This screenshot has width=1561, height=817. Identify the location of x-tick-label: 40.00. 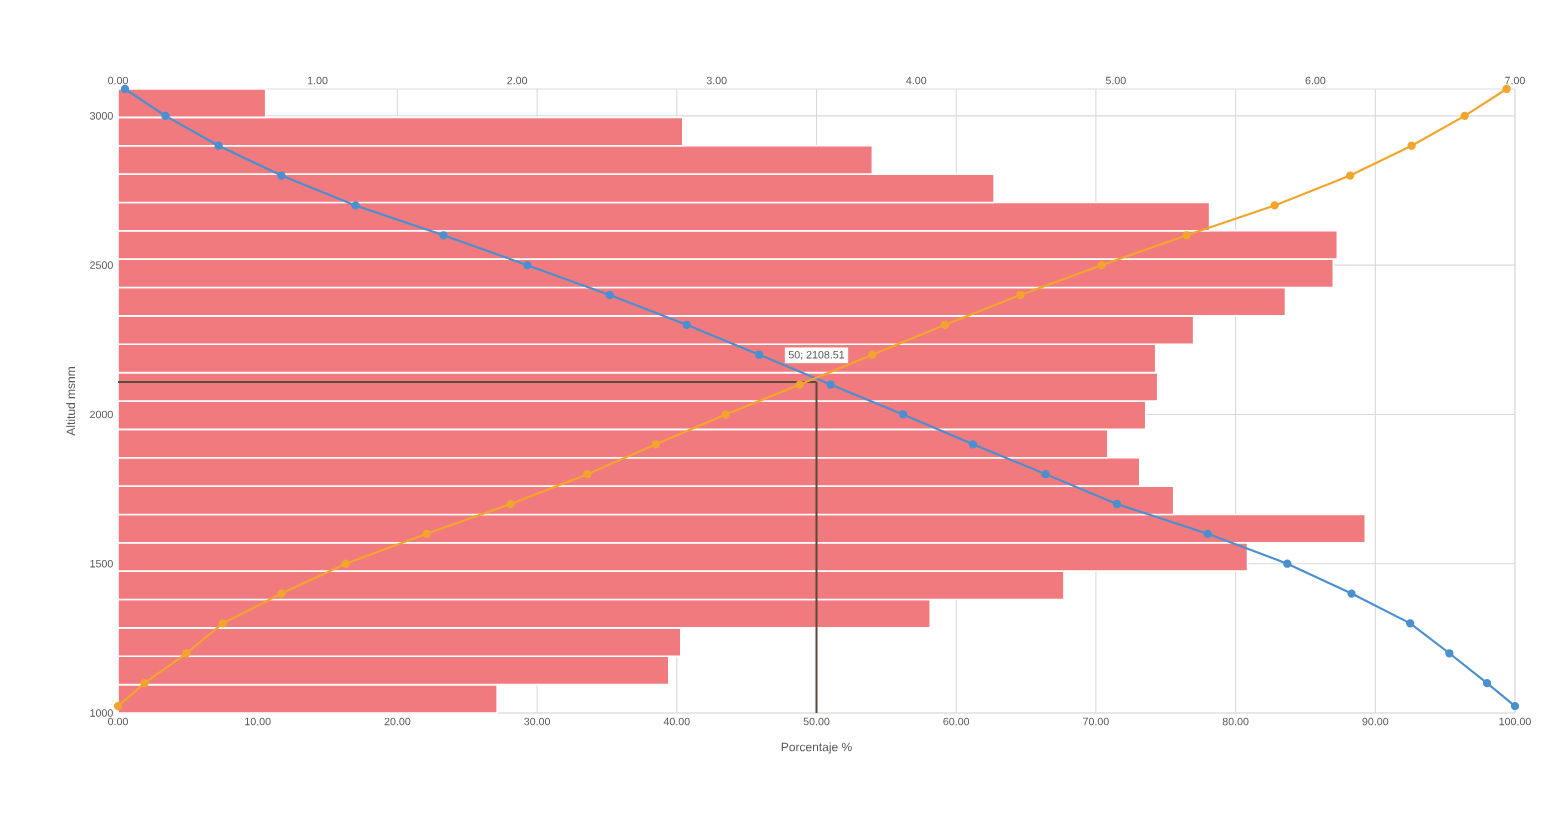
(676, 721).